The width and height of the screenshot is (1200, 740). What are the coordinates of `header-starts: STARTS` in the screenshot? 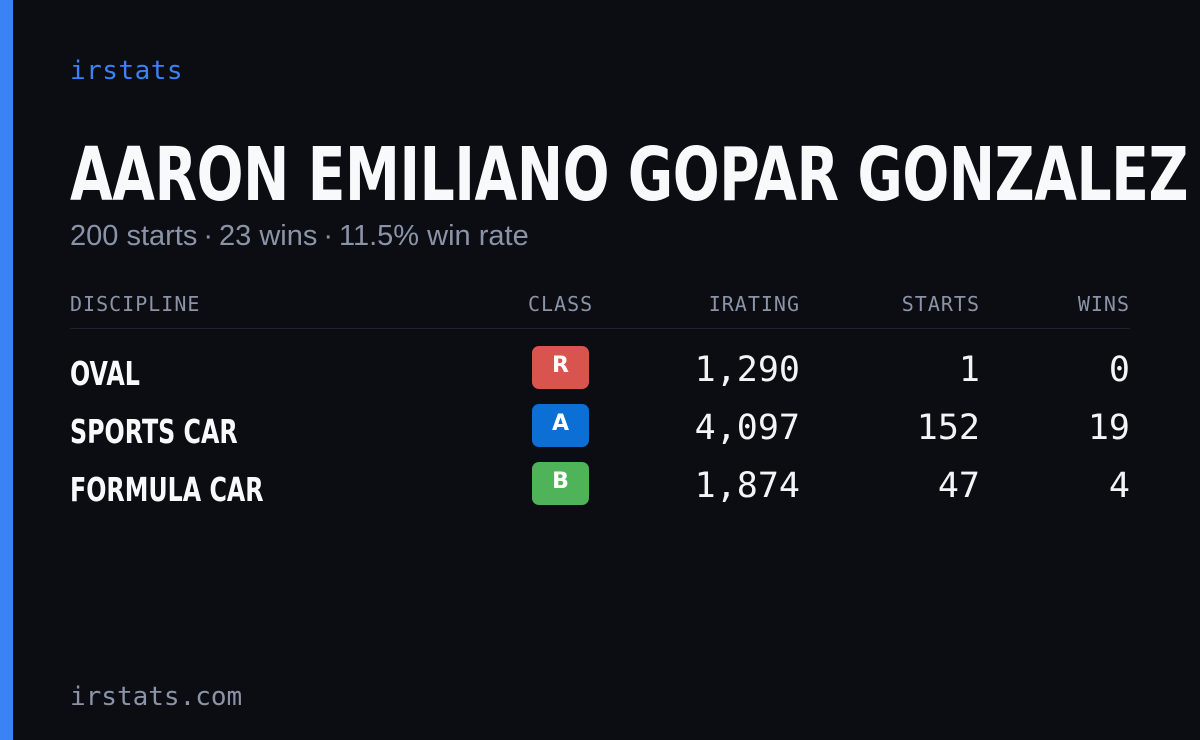 It's located at (940, 304).